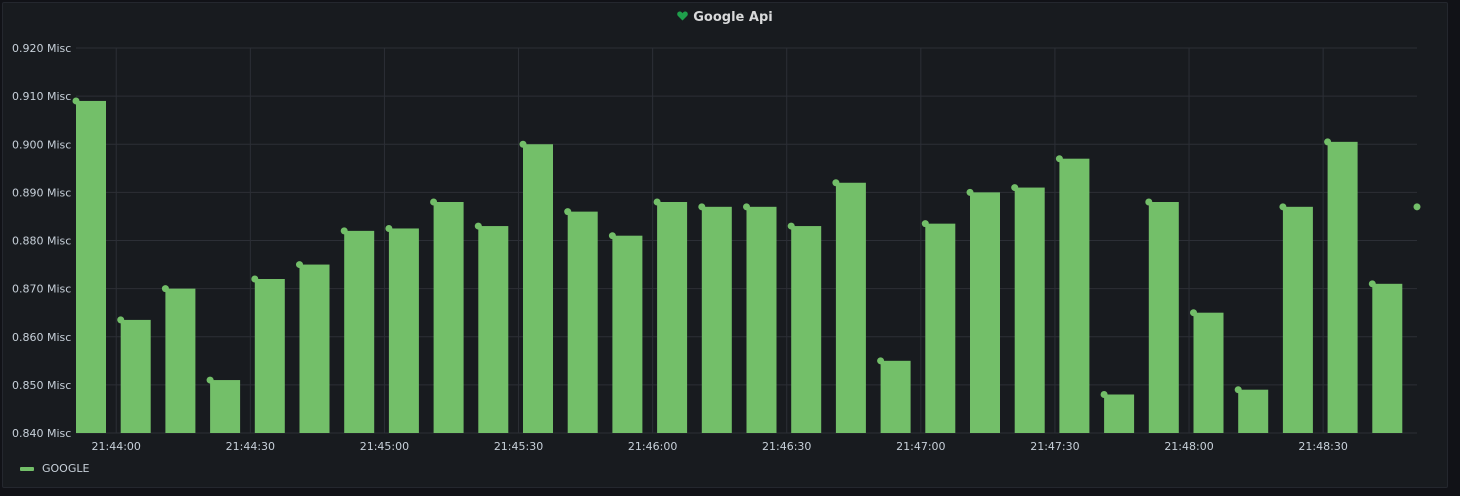  What do you see at coordinates (116, 446) in the screenshot?
I see `x-tick-label: 21:44:00` at bounding box center [116, 446].